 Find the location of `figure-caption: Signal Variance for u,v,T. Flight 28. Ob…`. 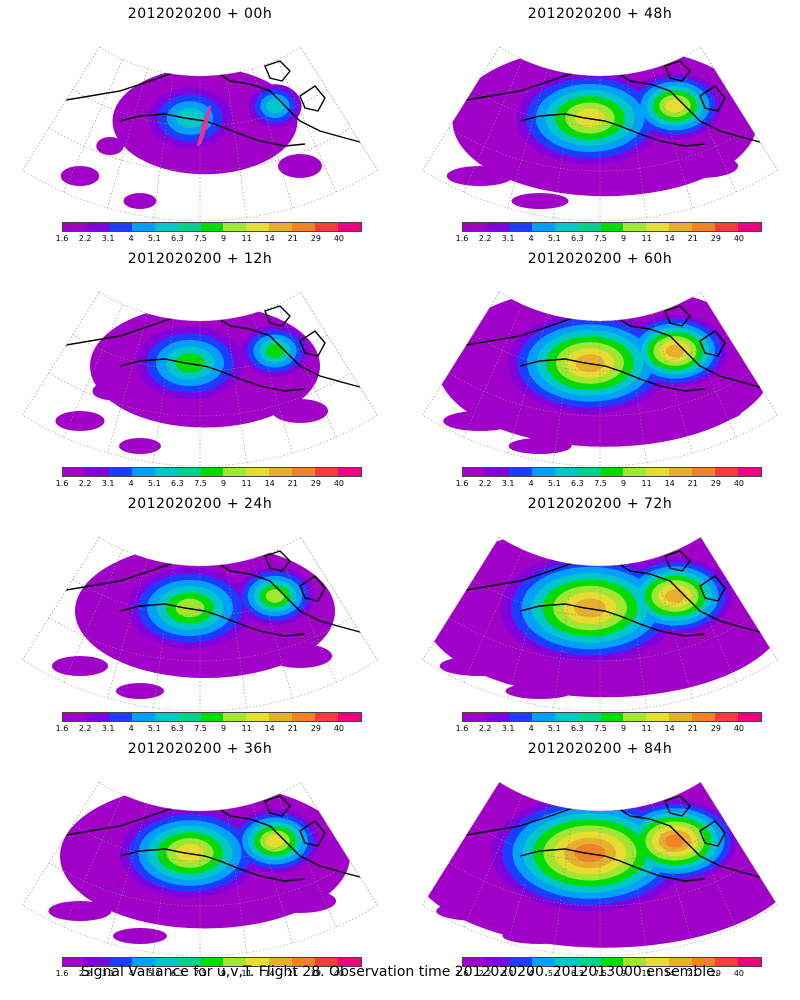

figure-caption: Signal Variance for u,v,T. Flight 28. Ob… is located at coordinates (400, 972).